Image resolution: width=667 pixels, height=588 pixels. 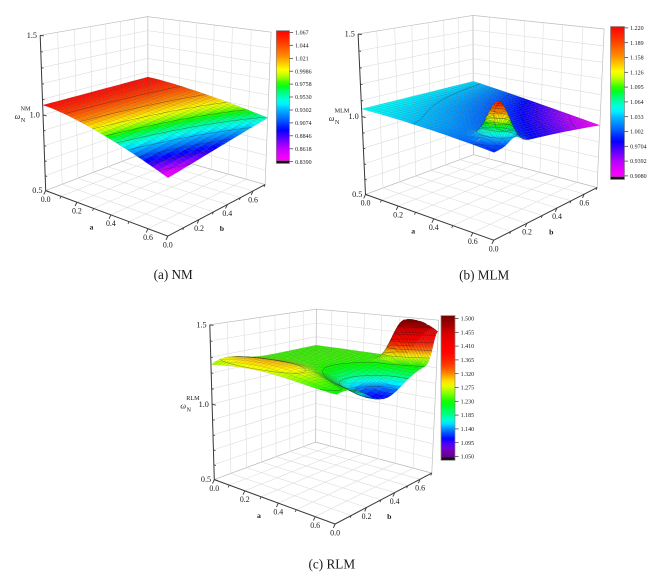 What do you see at coordinates (342, 110) in the screenshot?
I see `svg-text: MLM` at bounding box center [342, 110].